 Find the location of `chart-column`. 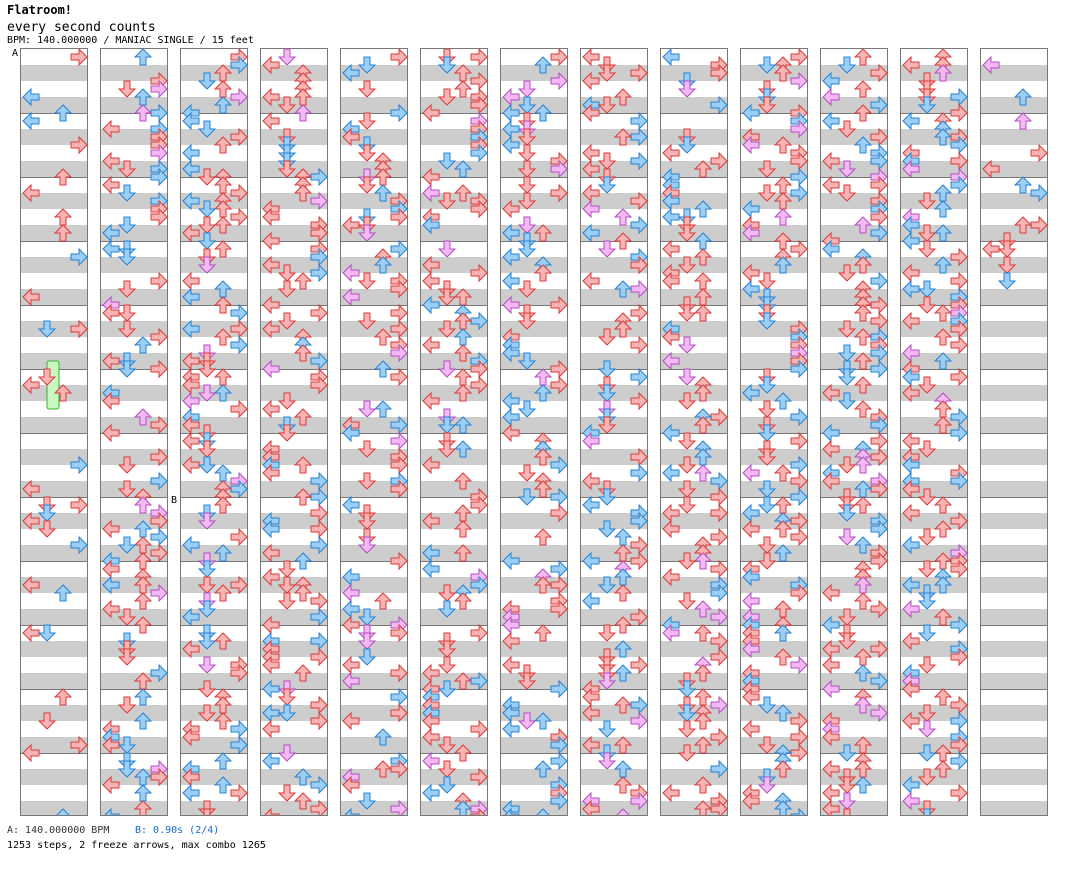

chart-column is located at coordinates (934, 432).